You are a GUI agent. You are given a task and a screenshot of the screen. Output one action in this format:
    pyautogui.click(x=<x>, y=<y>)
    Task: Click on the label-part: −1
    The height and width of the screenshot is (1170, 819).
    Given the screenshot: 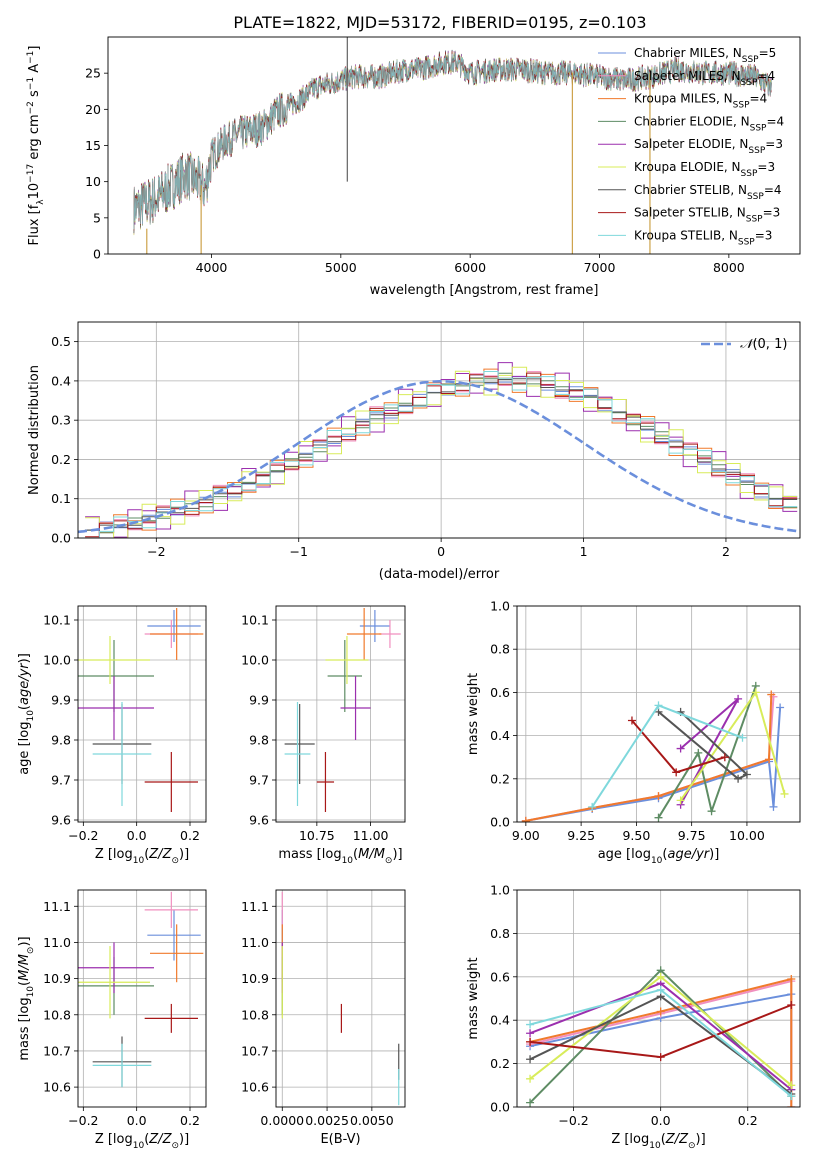 What is the action you would take?
    pyautogui.click(x=31, y=83)
    